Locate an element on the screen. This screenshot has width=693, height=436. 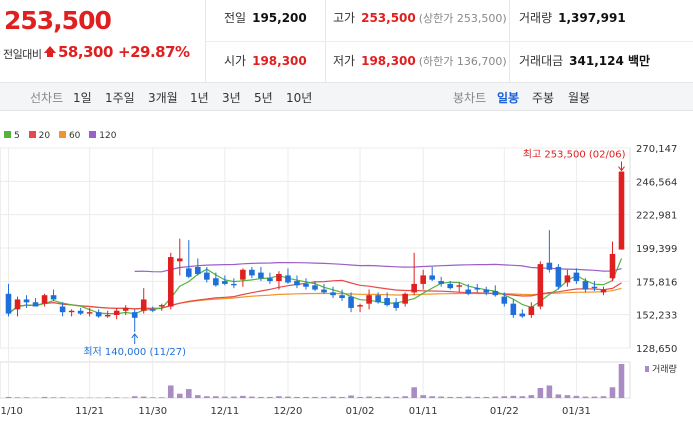
ma-legend: 5 20 60 120 is located at coordinates (63, 136).